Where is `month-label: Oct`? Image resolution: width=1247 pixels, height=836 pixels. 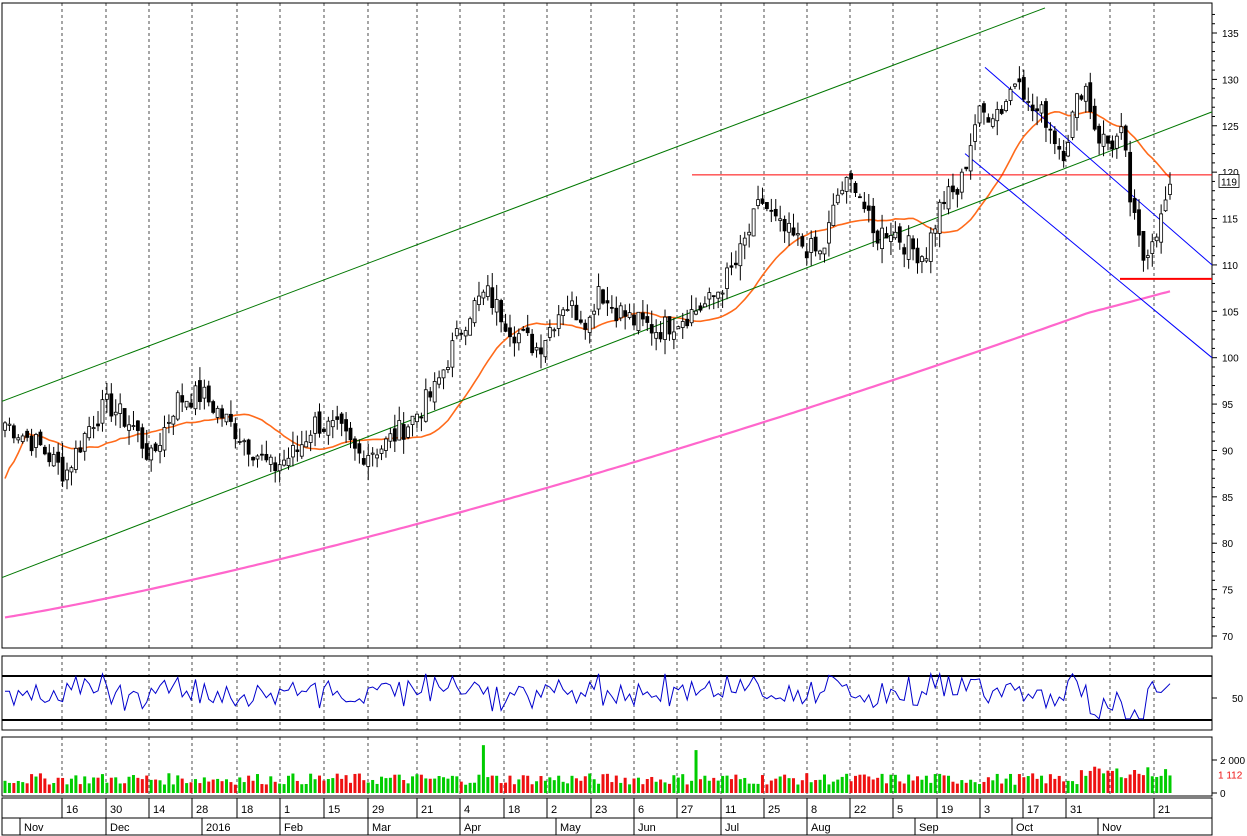 month-label: Oct is located at coordinates (1024, 828).